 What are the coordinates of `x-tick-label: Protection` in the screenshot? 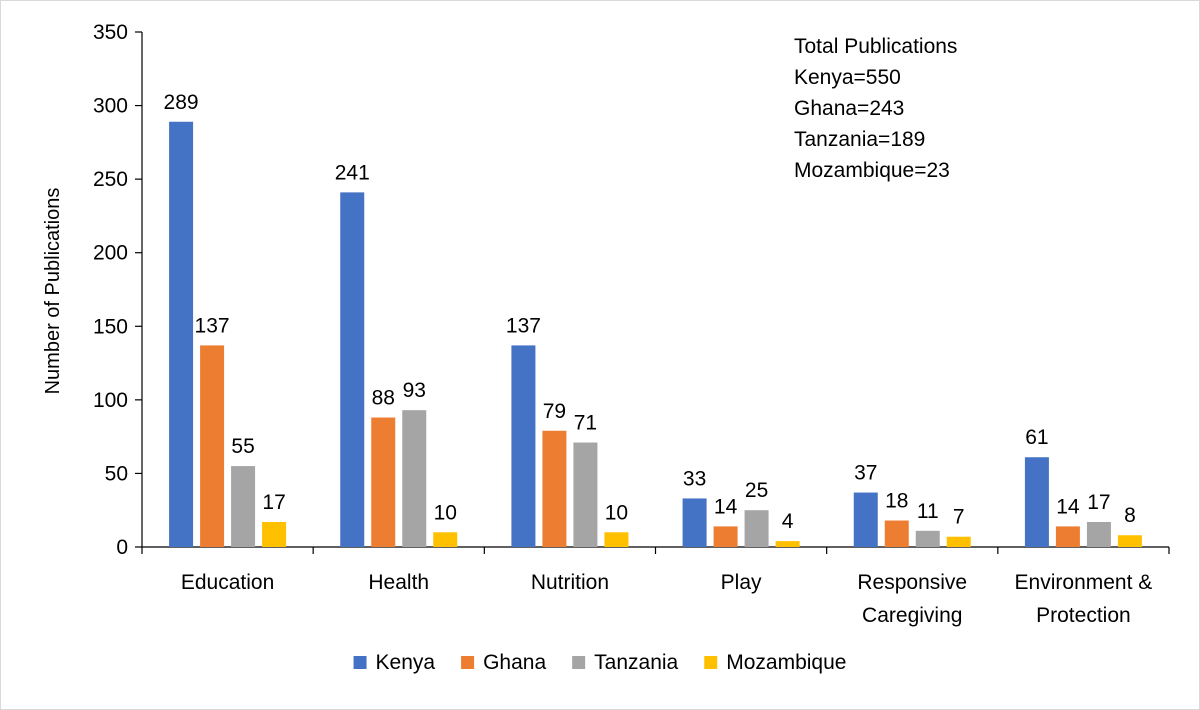 It's located at (1083, 615).